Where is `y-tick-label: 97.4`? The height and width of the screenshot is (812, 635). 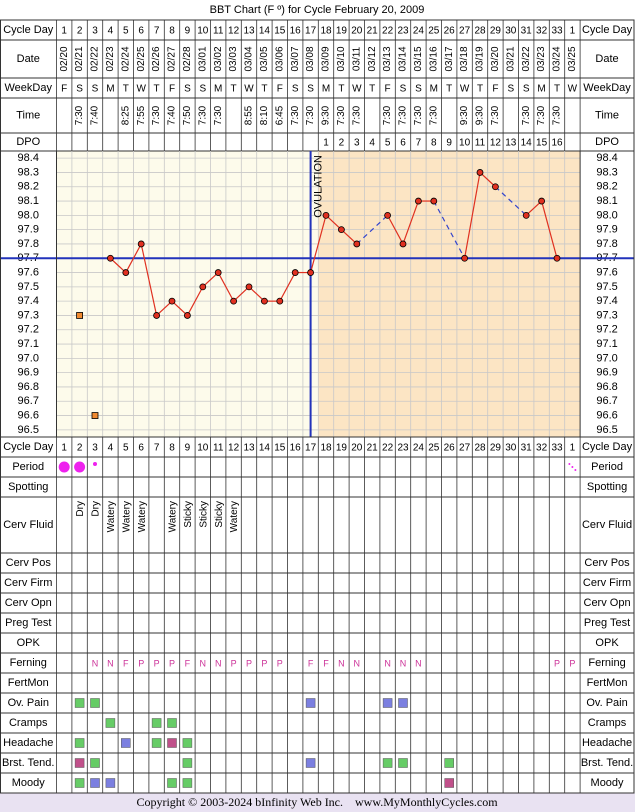
y-tick-label: 97.4 is located at coordinates (28, 301).